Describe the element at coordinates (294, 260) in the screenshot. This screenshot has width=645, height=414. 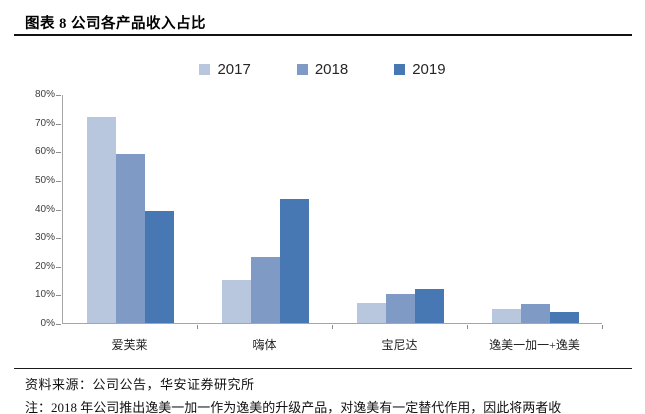
I see `bar-2019-嗨体` at that location.